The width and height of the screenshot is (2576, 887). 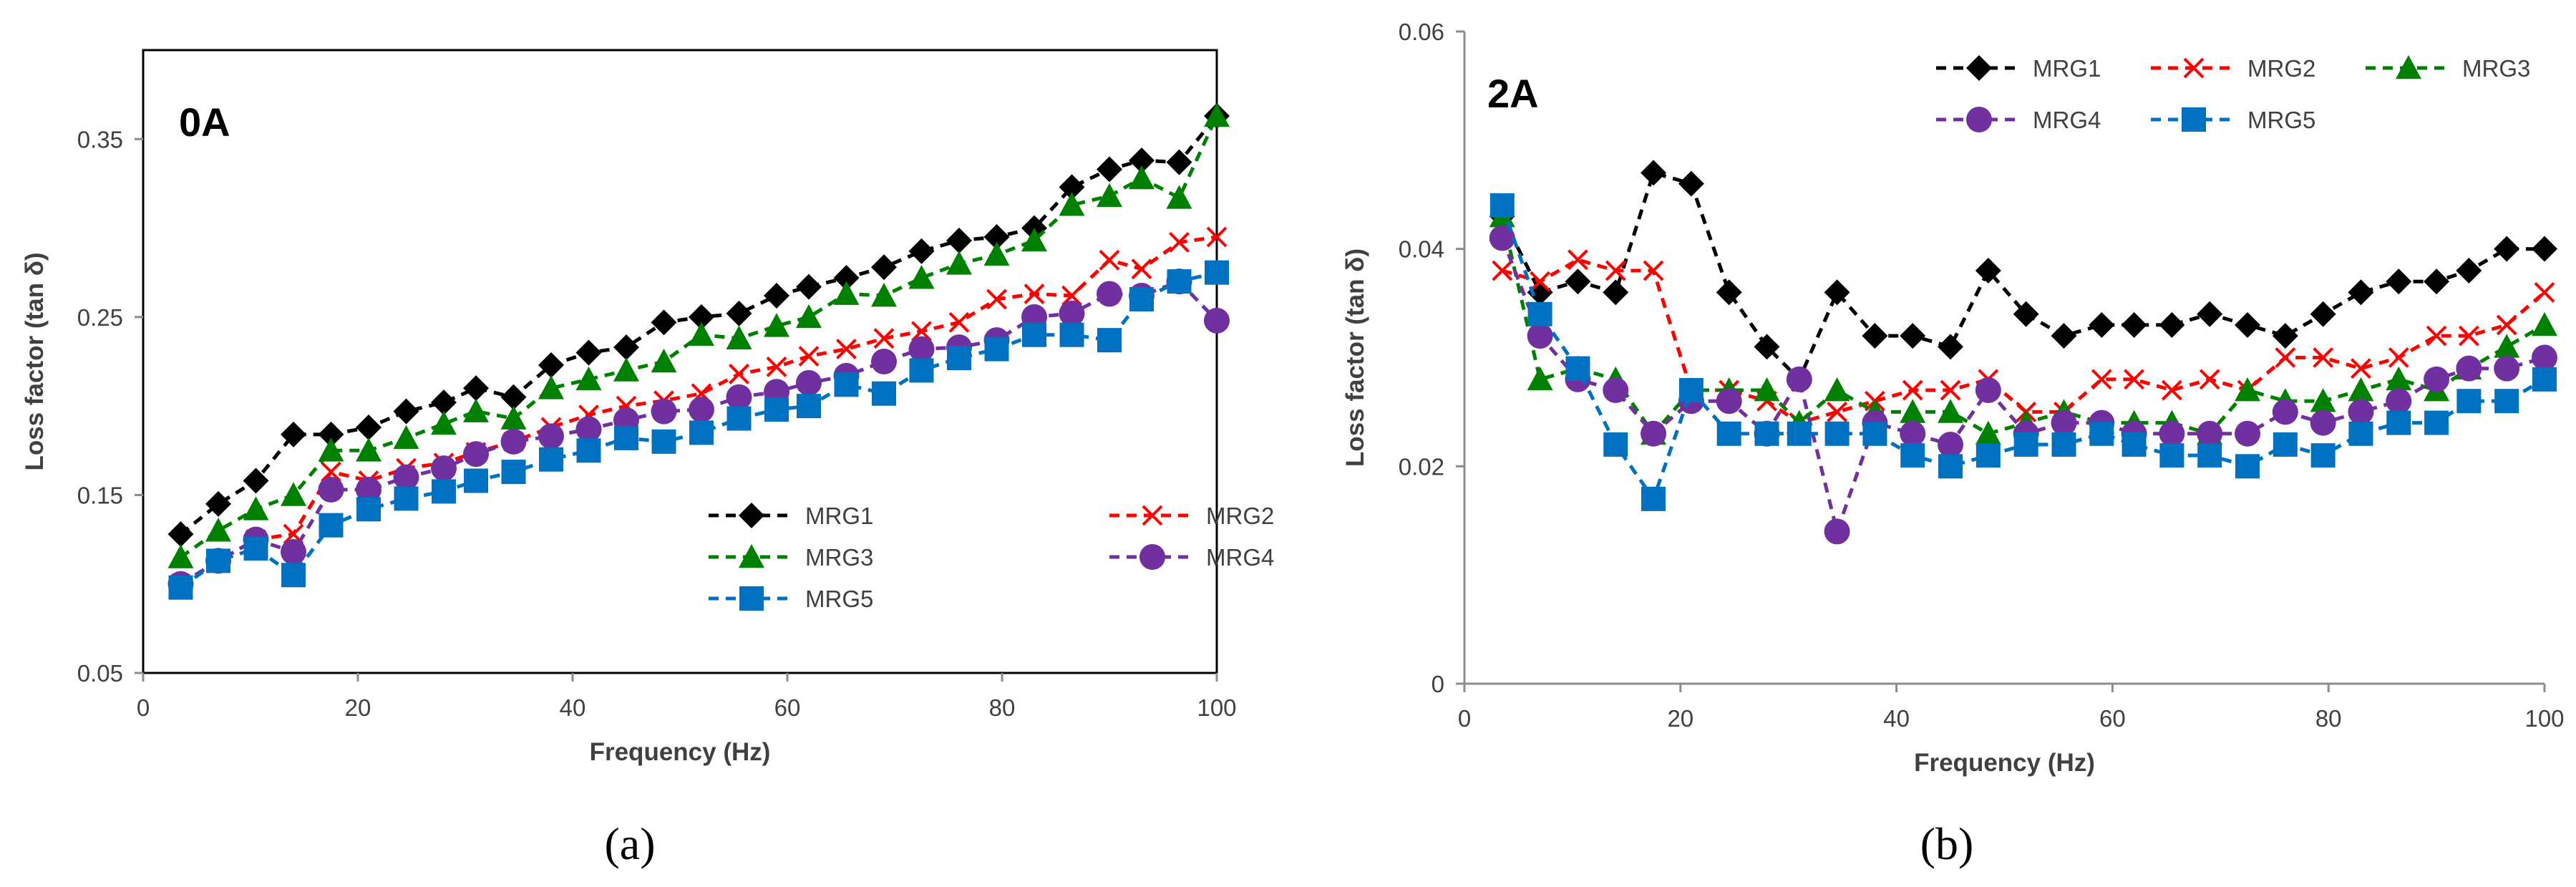 I want to click on chart-1-x-tick-label: 0, so click(x=143, y=708).